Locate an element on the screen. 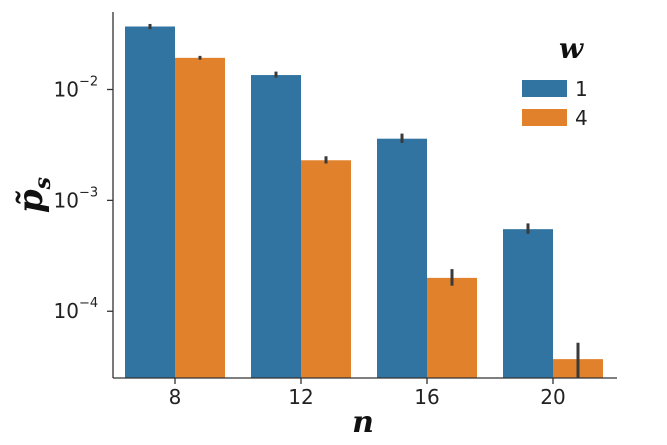 This screenshot has width=667, height=445. y-axis-title: p̃s is located at coordinates (33, 195).